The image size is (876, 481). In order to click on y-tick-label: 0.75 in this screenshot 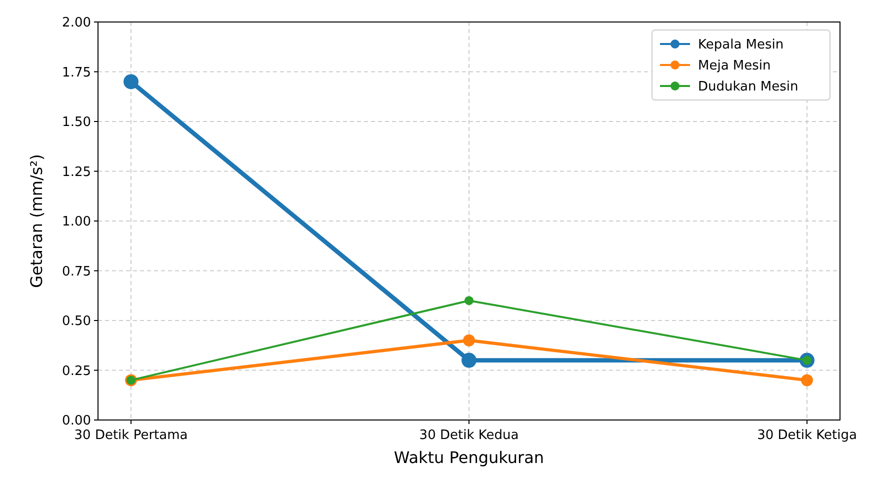, I will do `click(76, 272)`.